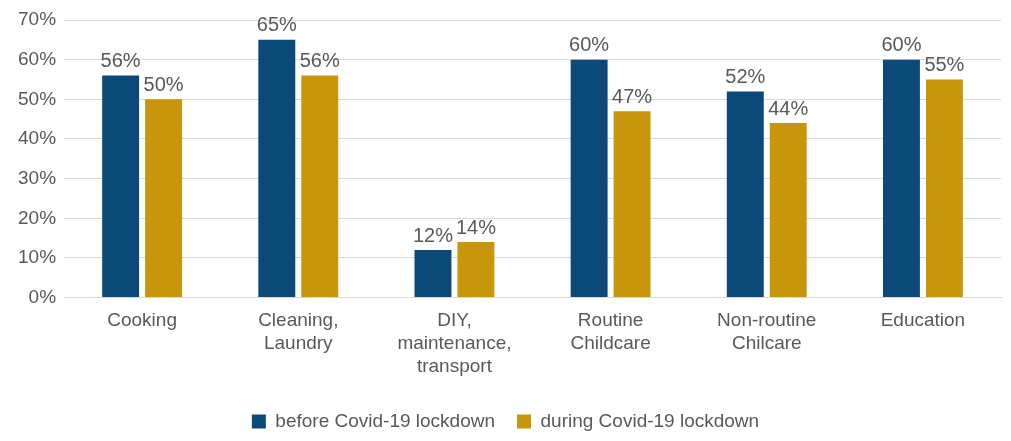 The width and height of the screenshot is (1011, 441). Describe the element at coordinates (944, 64) in the screenshot. I see `data-label: 55%` at that location.